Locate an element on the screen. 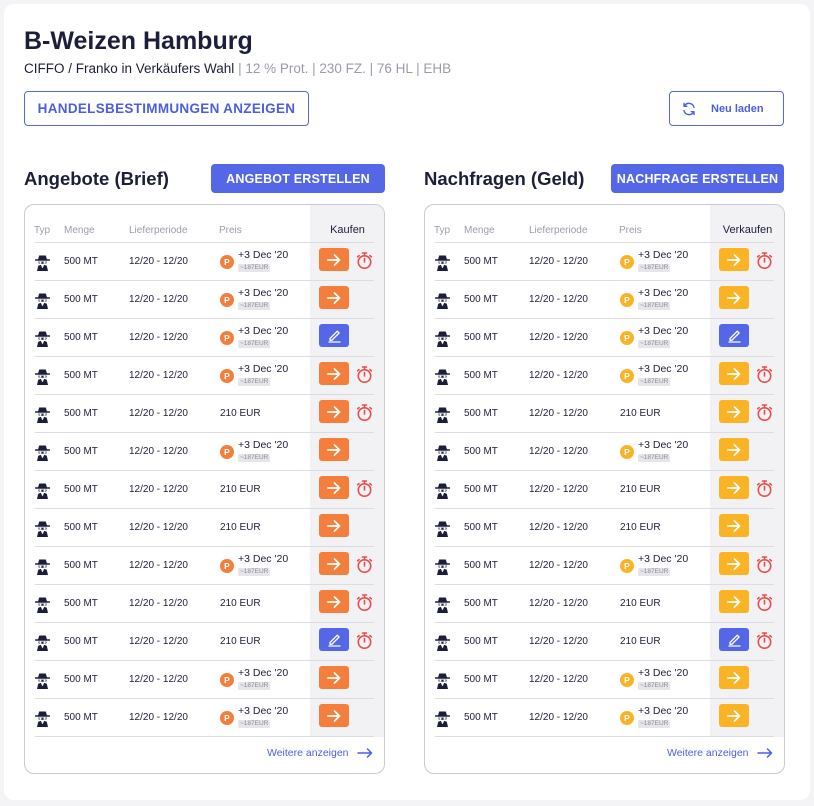 The height and width of the screenshot is (806, 814). column-header-type: Typ is located at coordinates (42, 230).